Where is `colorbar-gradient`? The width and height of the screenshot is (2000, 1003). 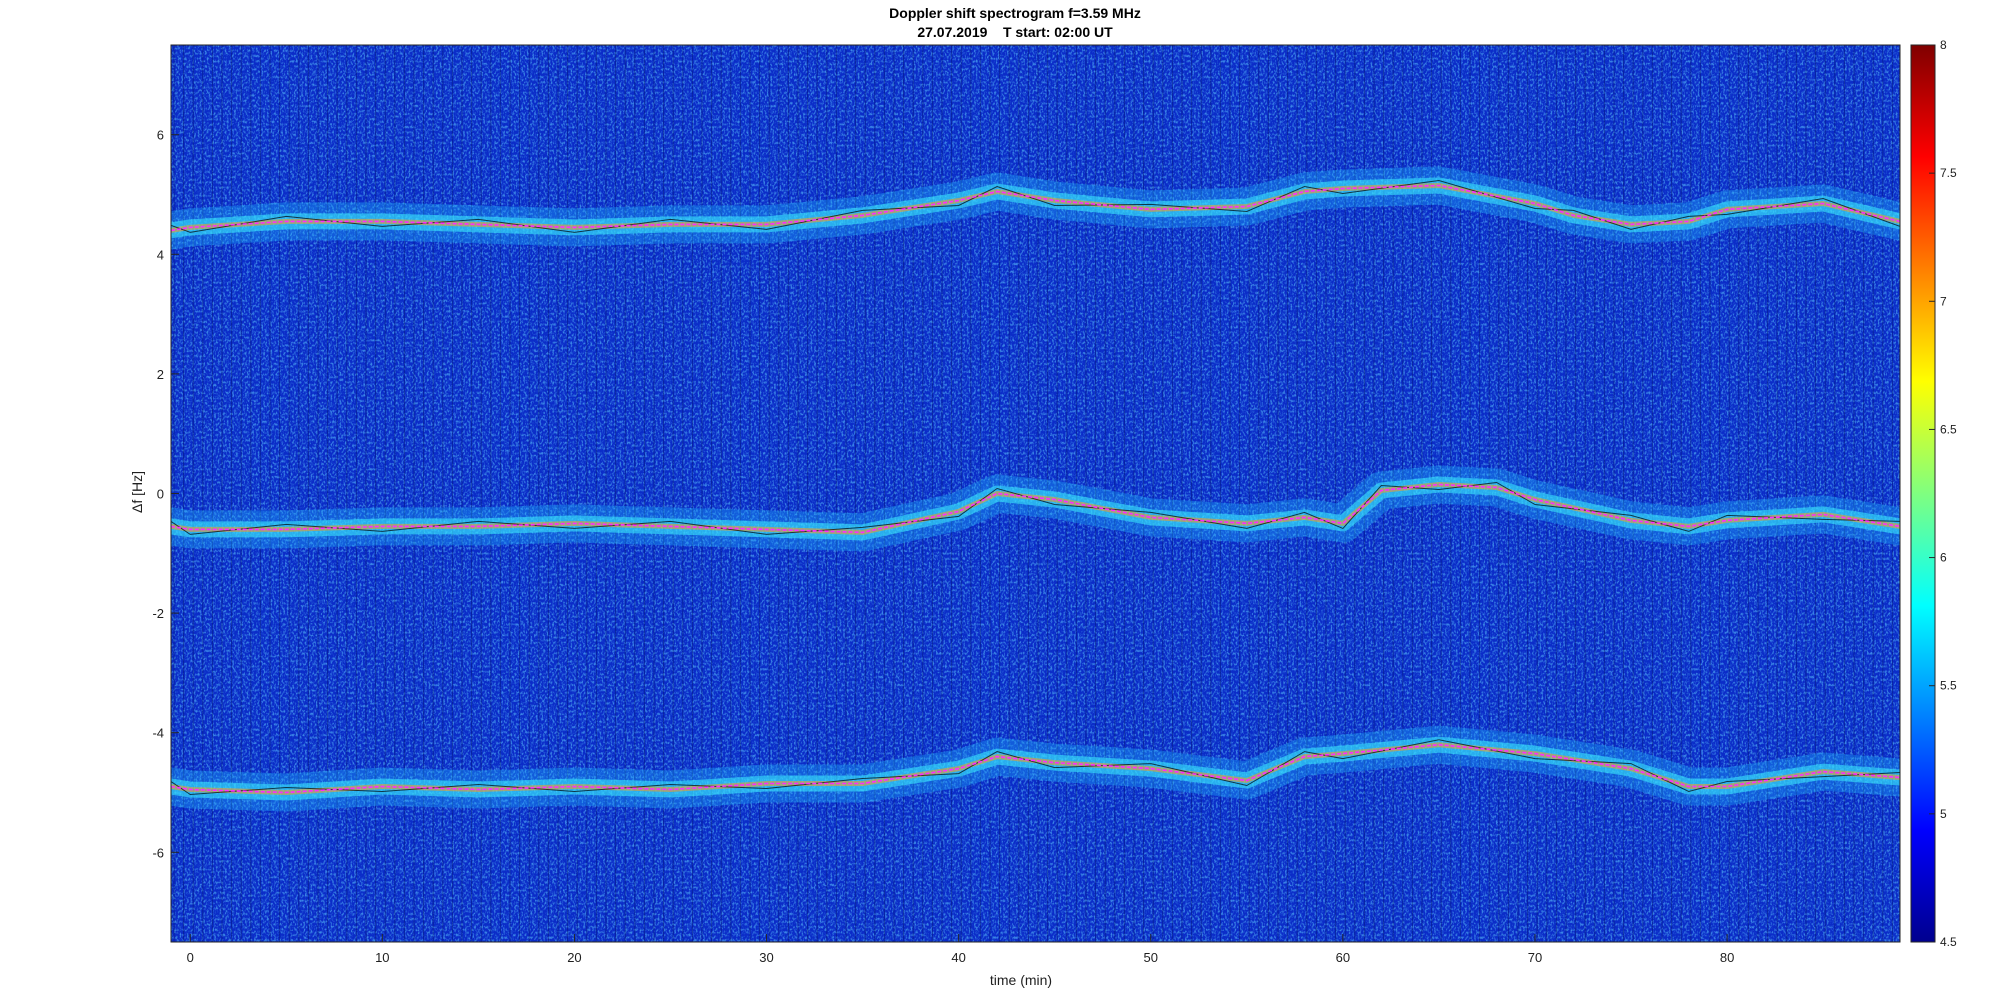
colorbar-gradient is located at coordinates (1923, 493).